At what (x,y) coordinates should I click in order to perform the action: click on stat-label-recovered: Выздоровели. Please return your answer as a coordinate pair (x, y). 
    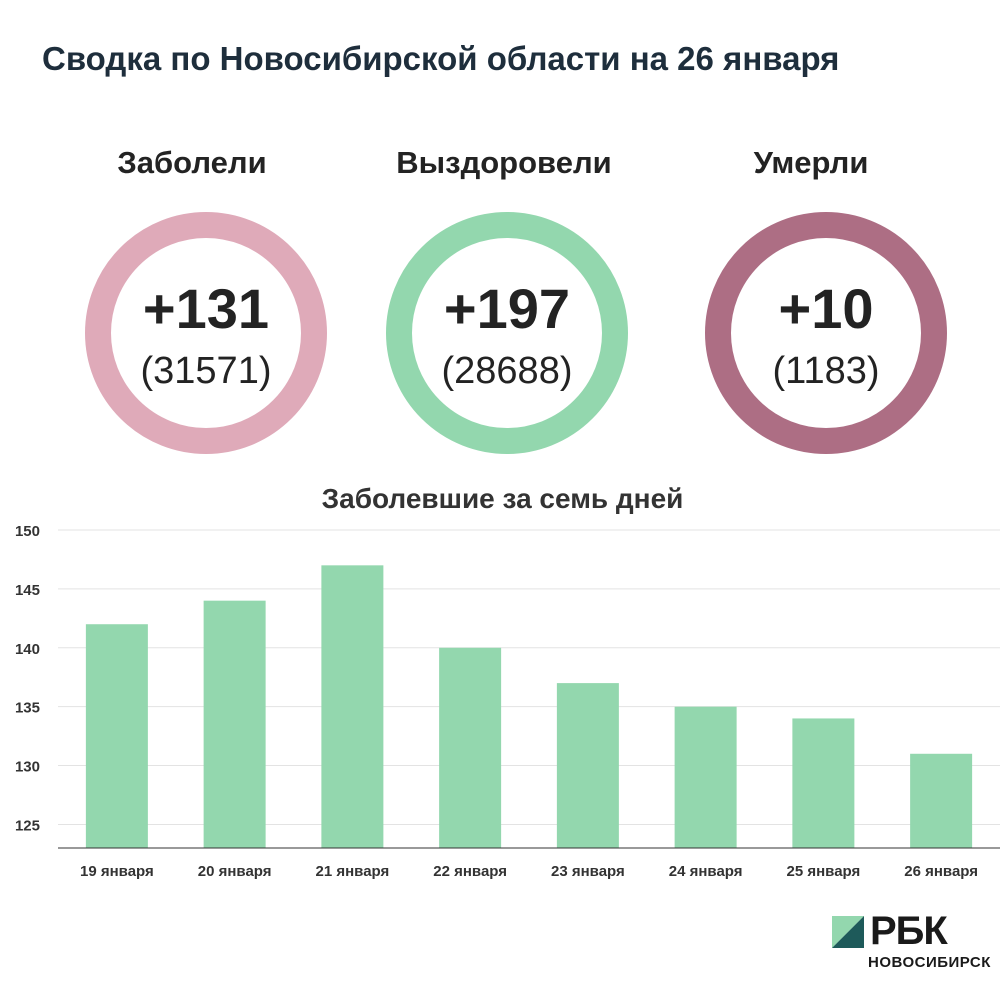
    Looking at the image, I should click on (504, 162).